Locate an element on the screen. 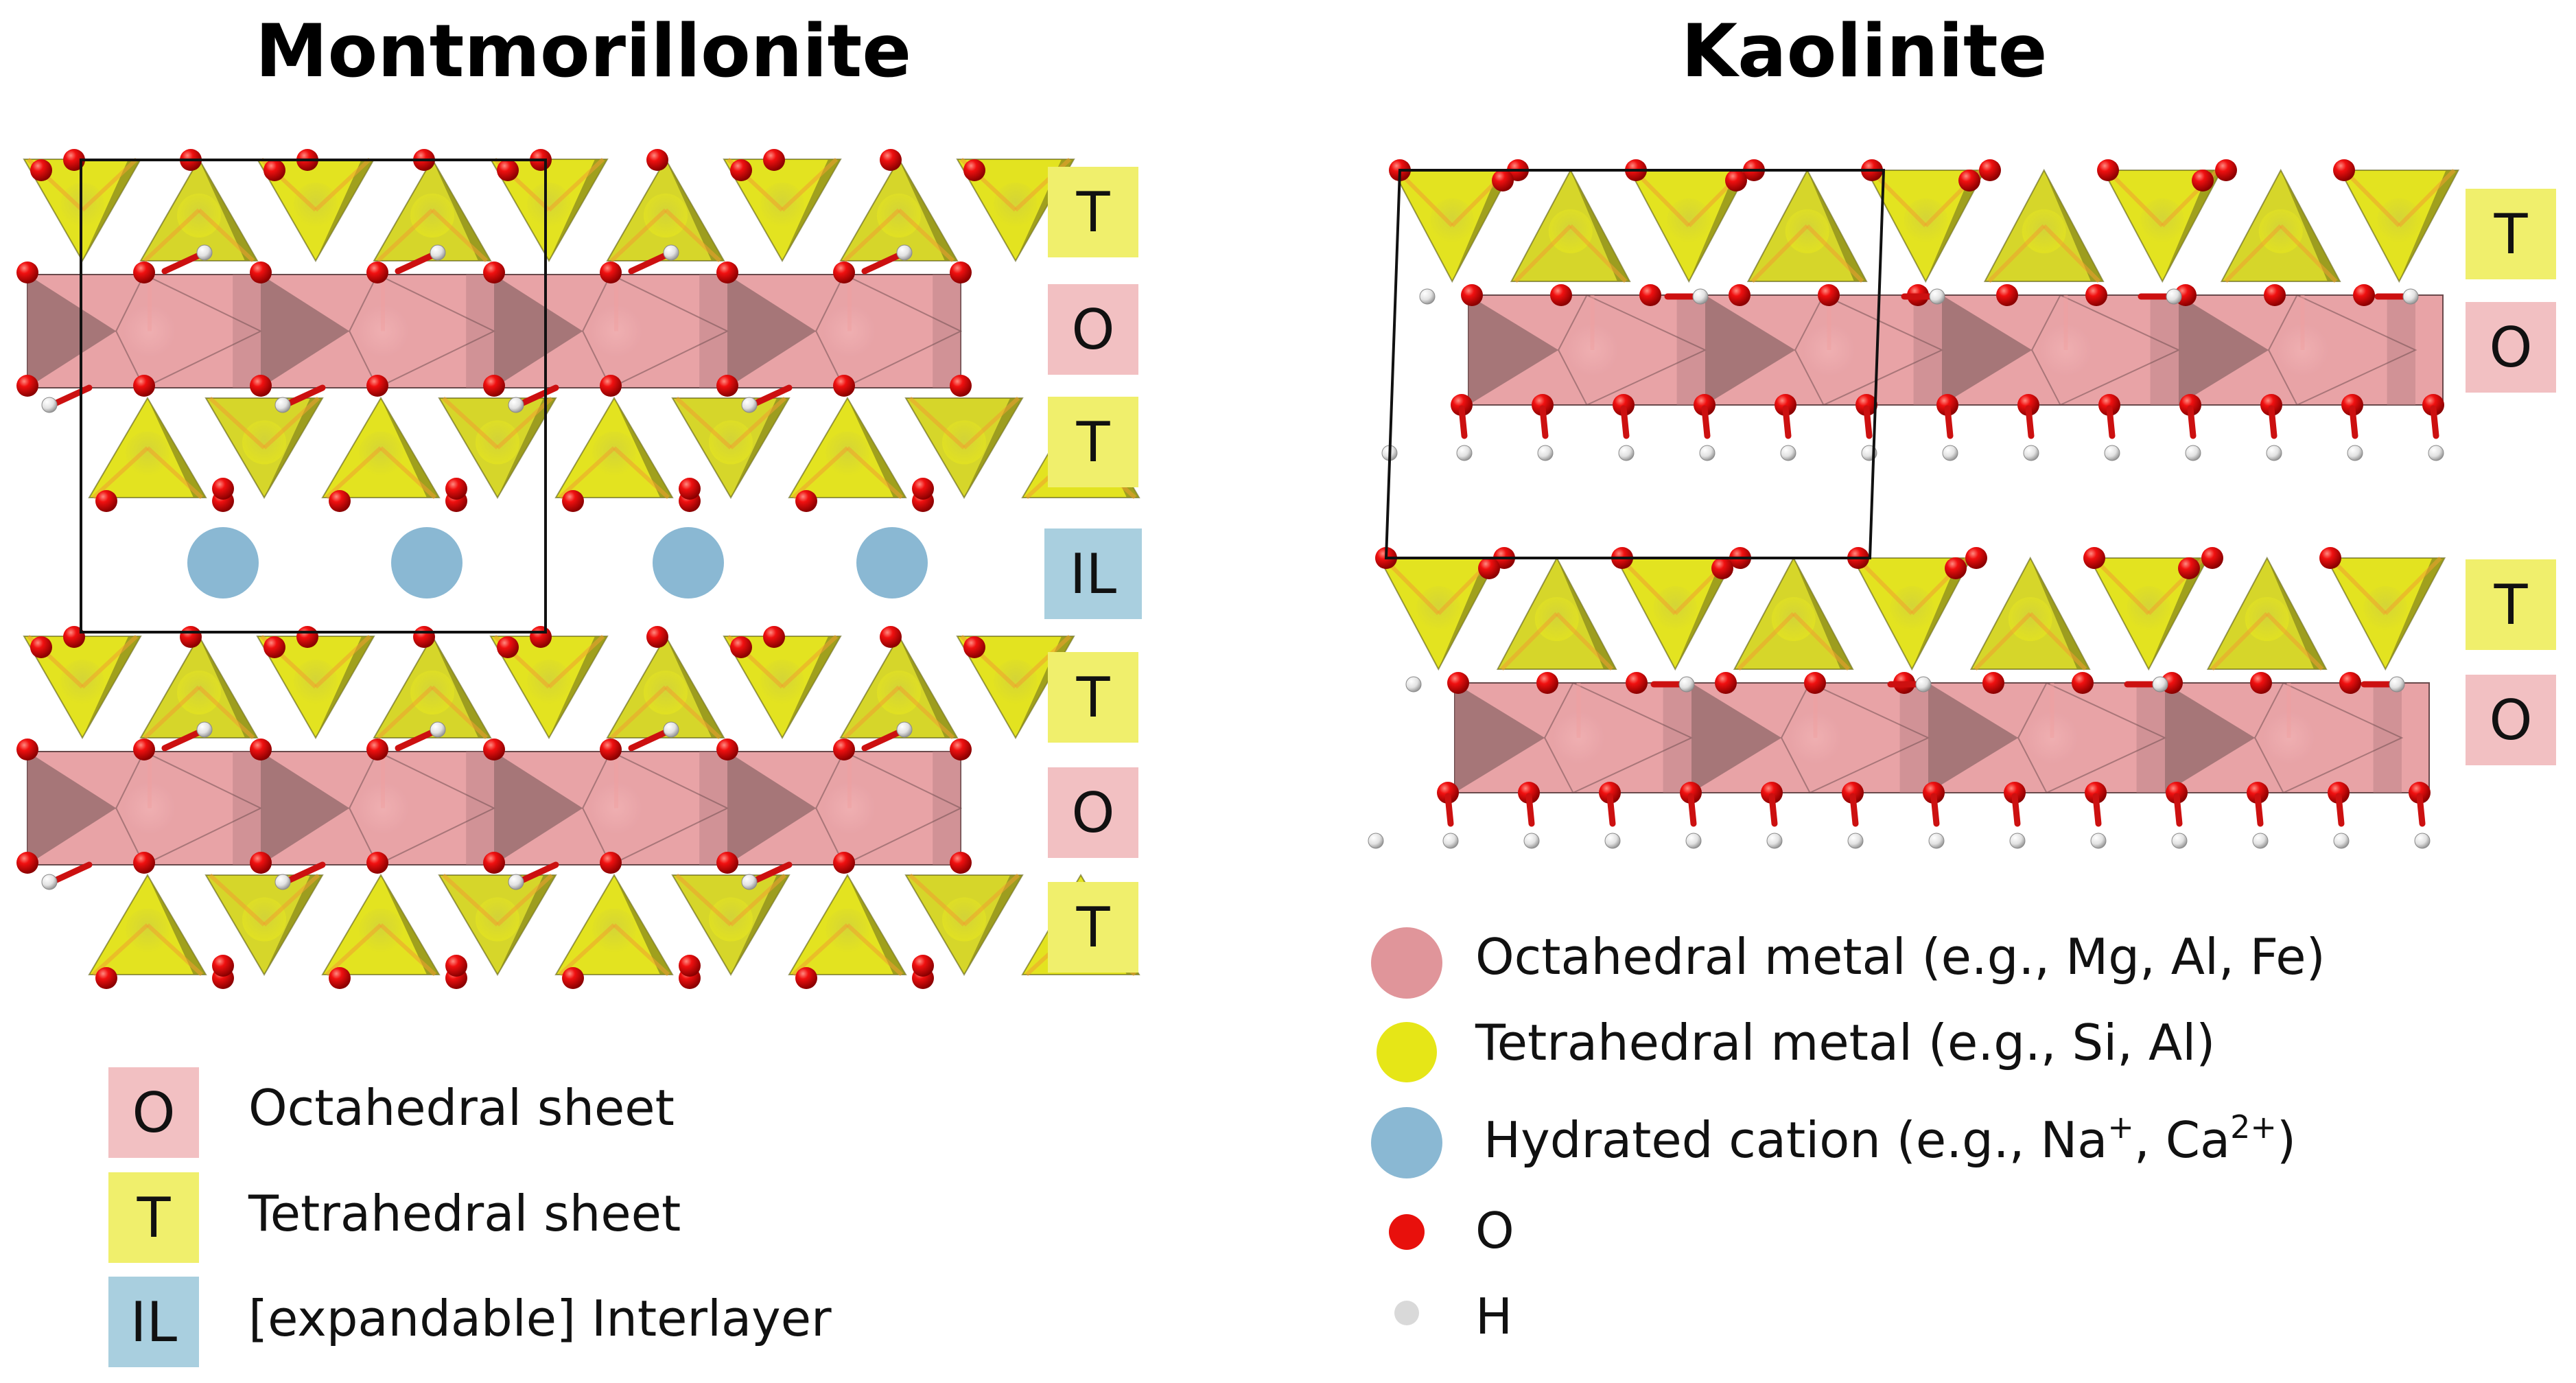  legend-label-hydrated-cation: Hydrated cation (e.g., Na+, Ca2+) is located at coordinates (1890, 1138).